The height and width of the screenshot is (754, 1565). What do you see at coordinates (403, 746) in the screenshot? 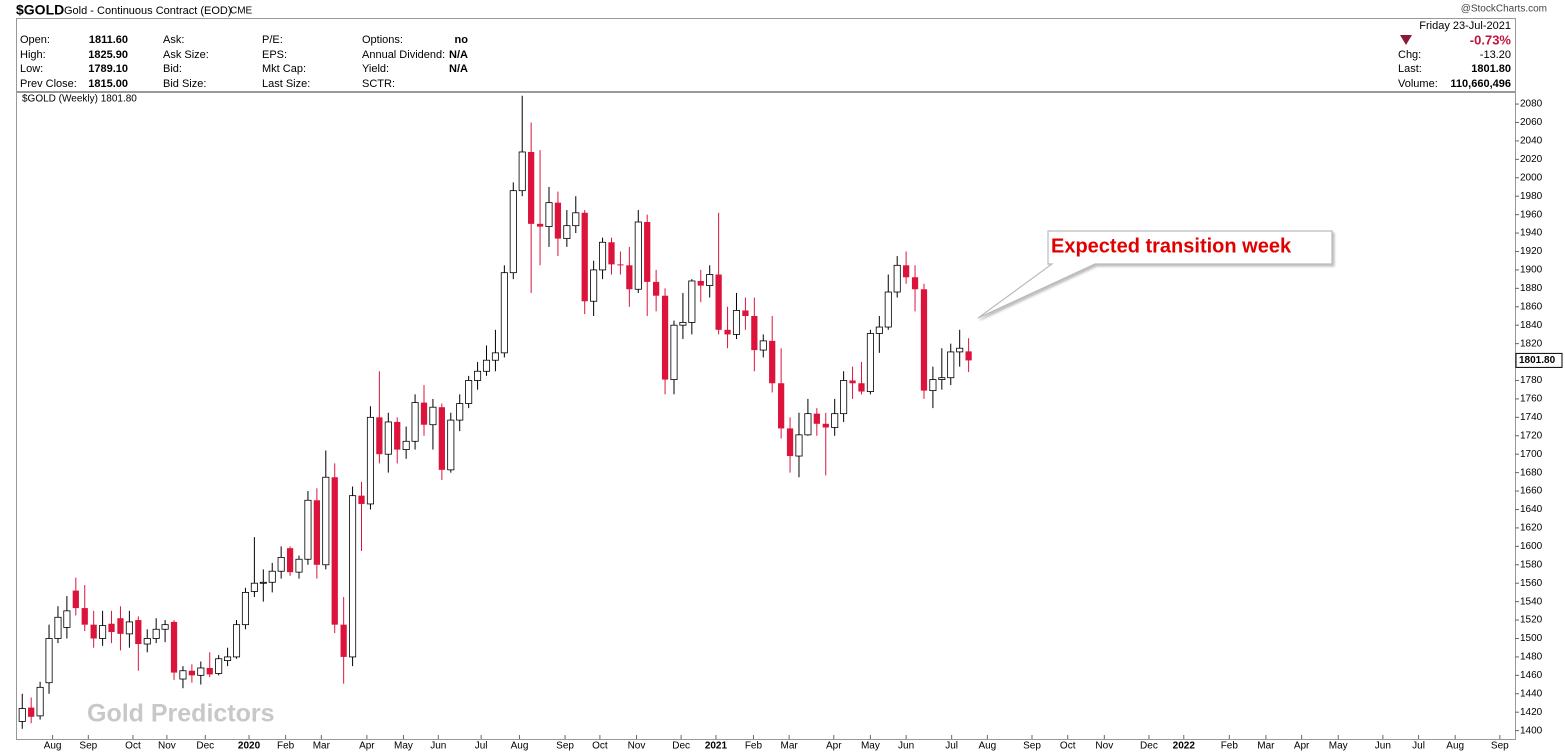
I see `x-tick-label: May` at bounding box center [403, 746].